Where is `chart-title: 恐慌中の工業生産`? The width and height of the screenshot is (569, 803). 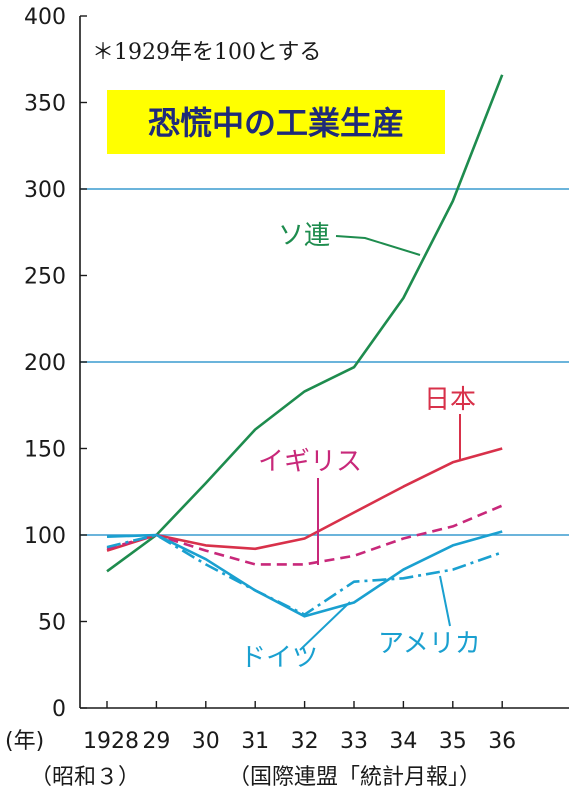 chart-title: 恐慌中の工業生産 is located at coordinates (276, 123).